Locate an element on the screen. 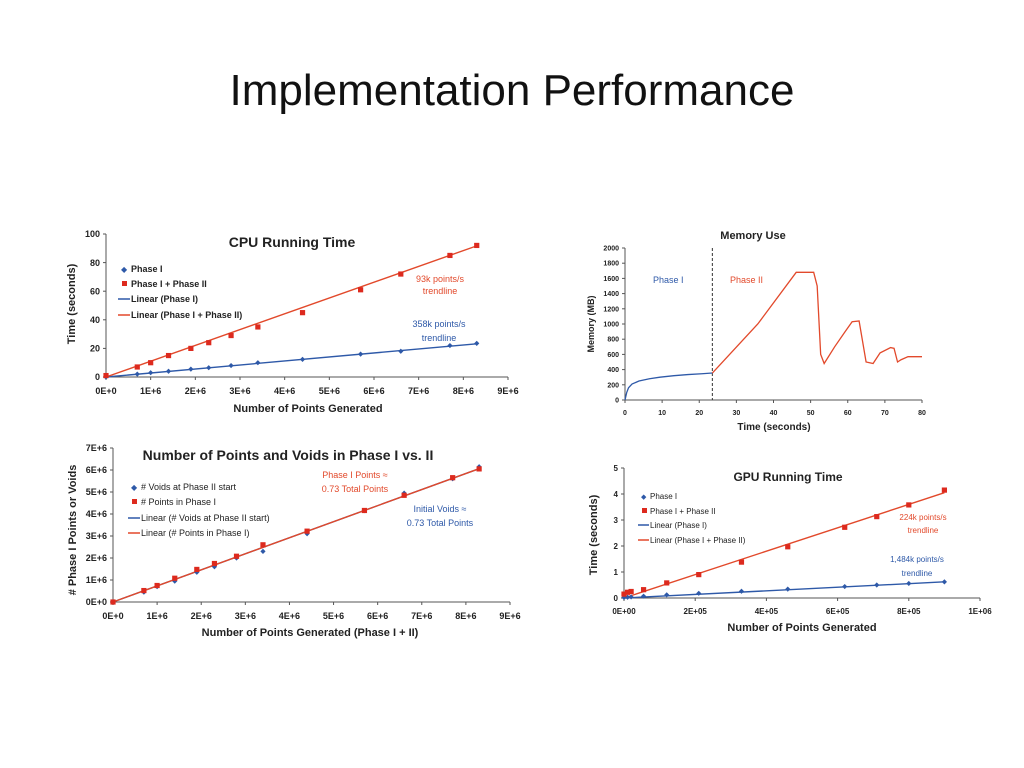  y-tick-label: 400 is located at coordinates (613, 370).